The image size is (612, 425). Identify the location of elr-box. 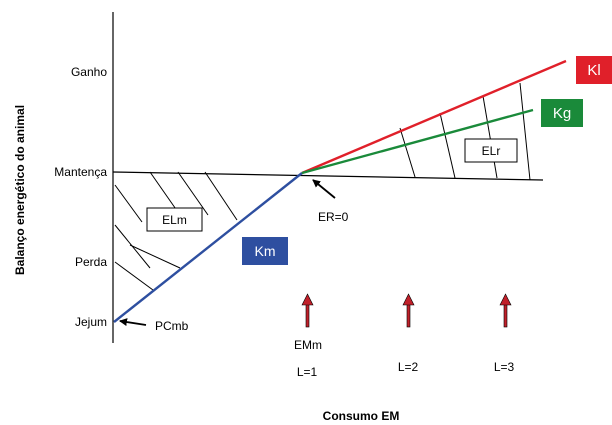
(491, 150).